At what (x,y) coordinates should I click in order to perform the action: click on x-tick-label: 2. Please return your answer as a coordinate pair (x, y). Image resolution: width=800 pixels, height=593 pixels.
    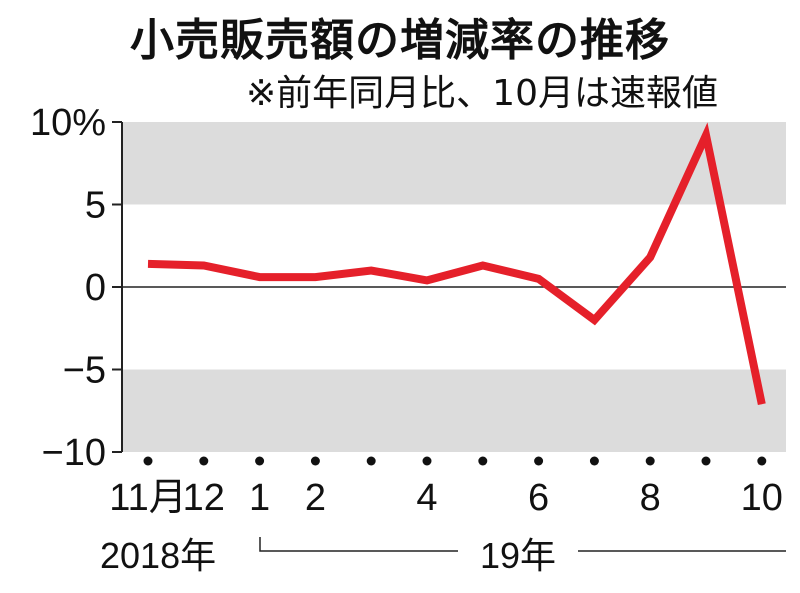
    Looking at the image, I should click on (315, 498).